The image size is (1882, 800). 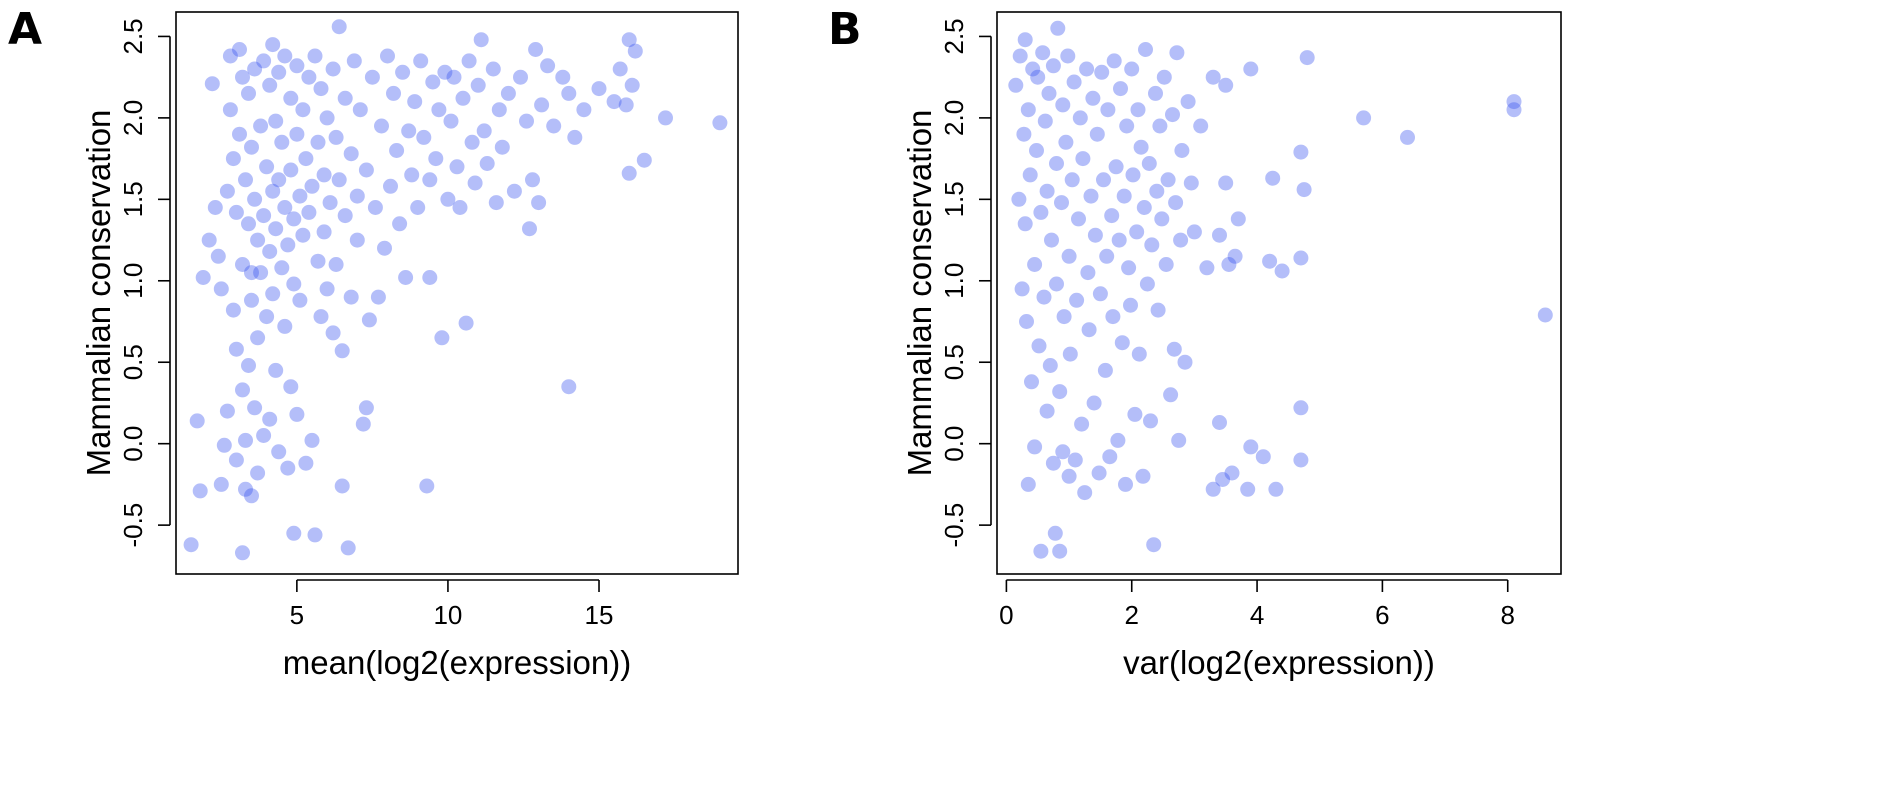 I want to click on x-tick-label: 4, so click(x=1257, y=615).